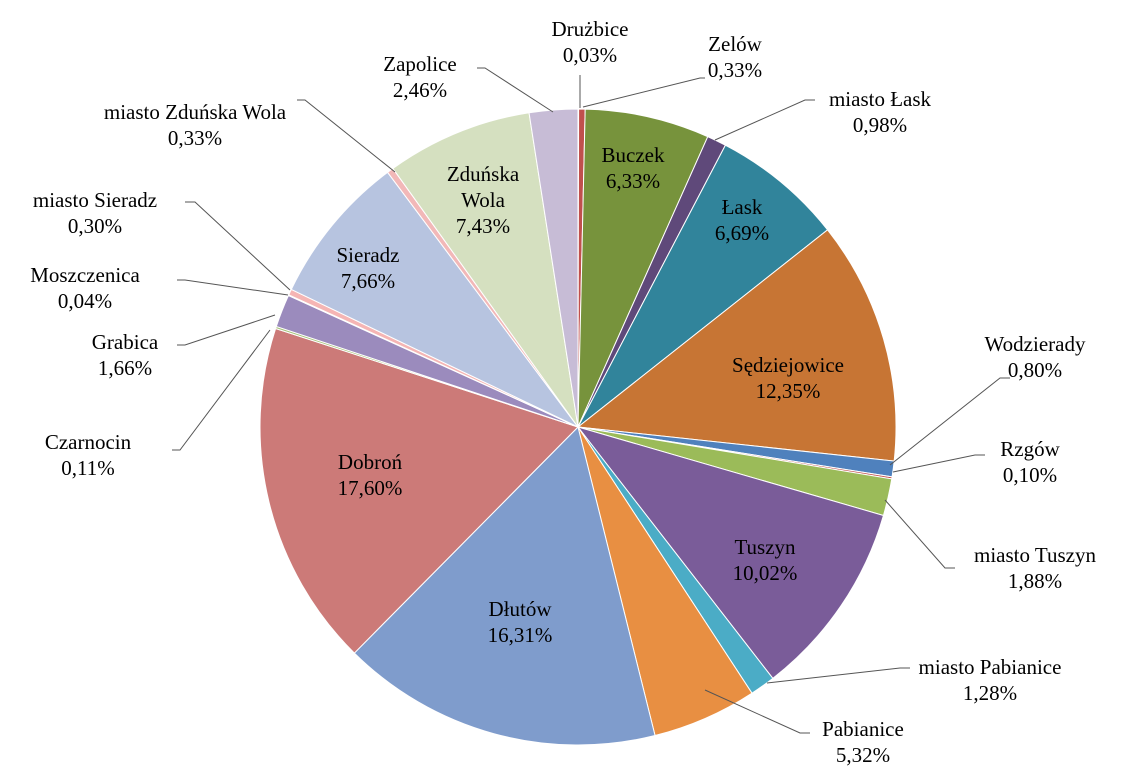 This screenshot has width=1122, height=769. What do you see at coordinates (863, 755) in the screenshot?
I see `slice-value: 5,32%` at bounding box center [863, 755].